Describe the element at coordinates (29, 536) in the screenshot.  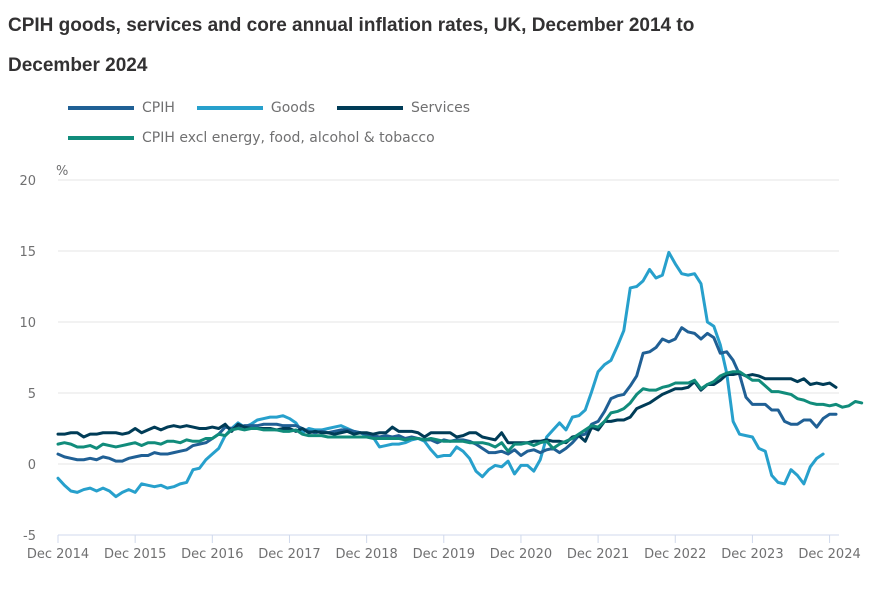
I see `y-tick-label: -5` at that location.